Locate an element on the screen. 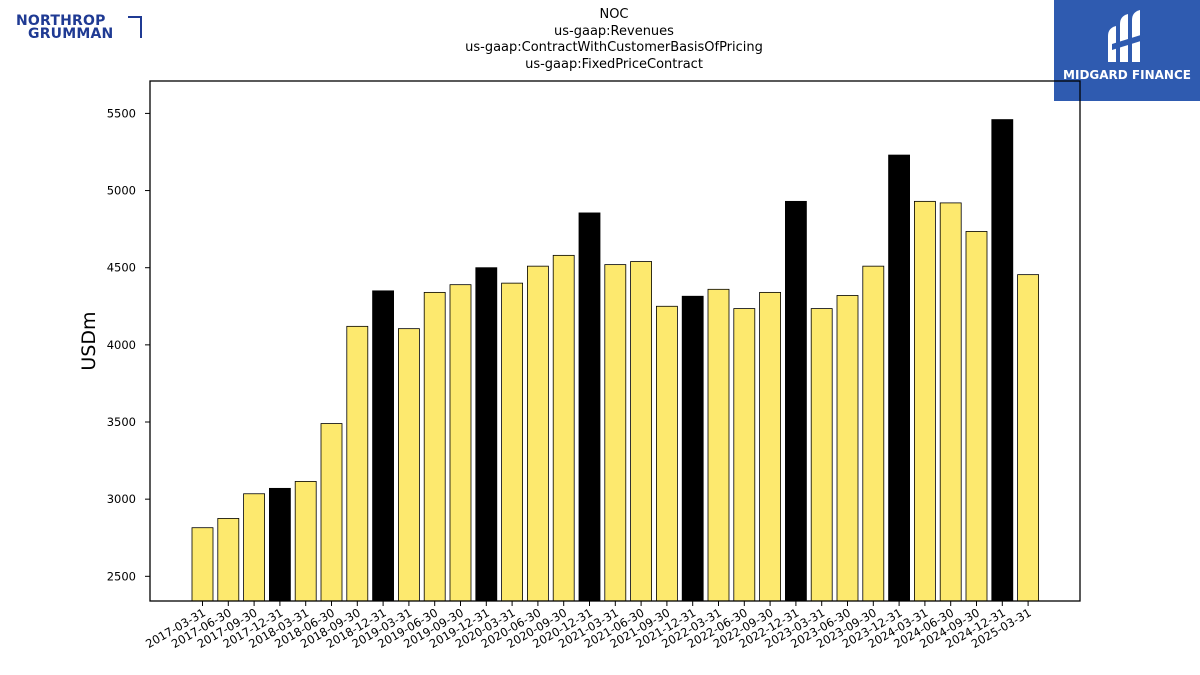  y-tick-label: 2500 is located at coordinates (121, 576).